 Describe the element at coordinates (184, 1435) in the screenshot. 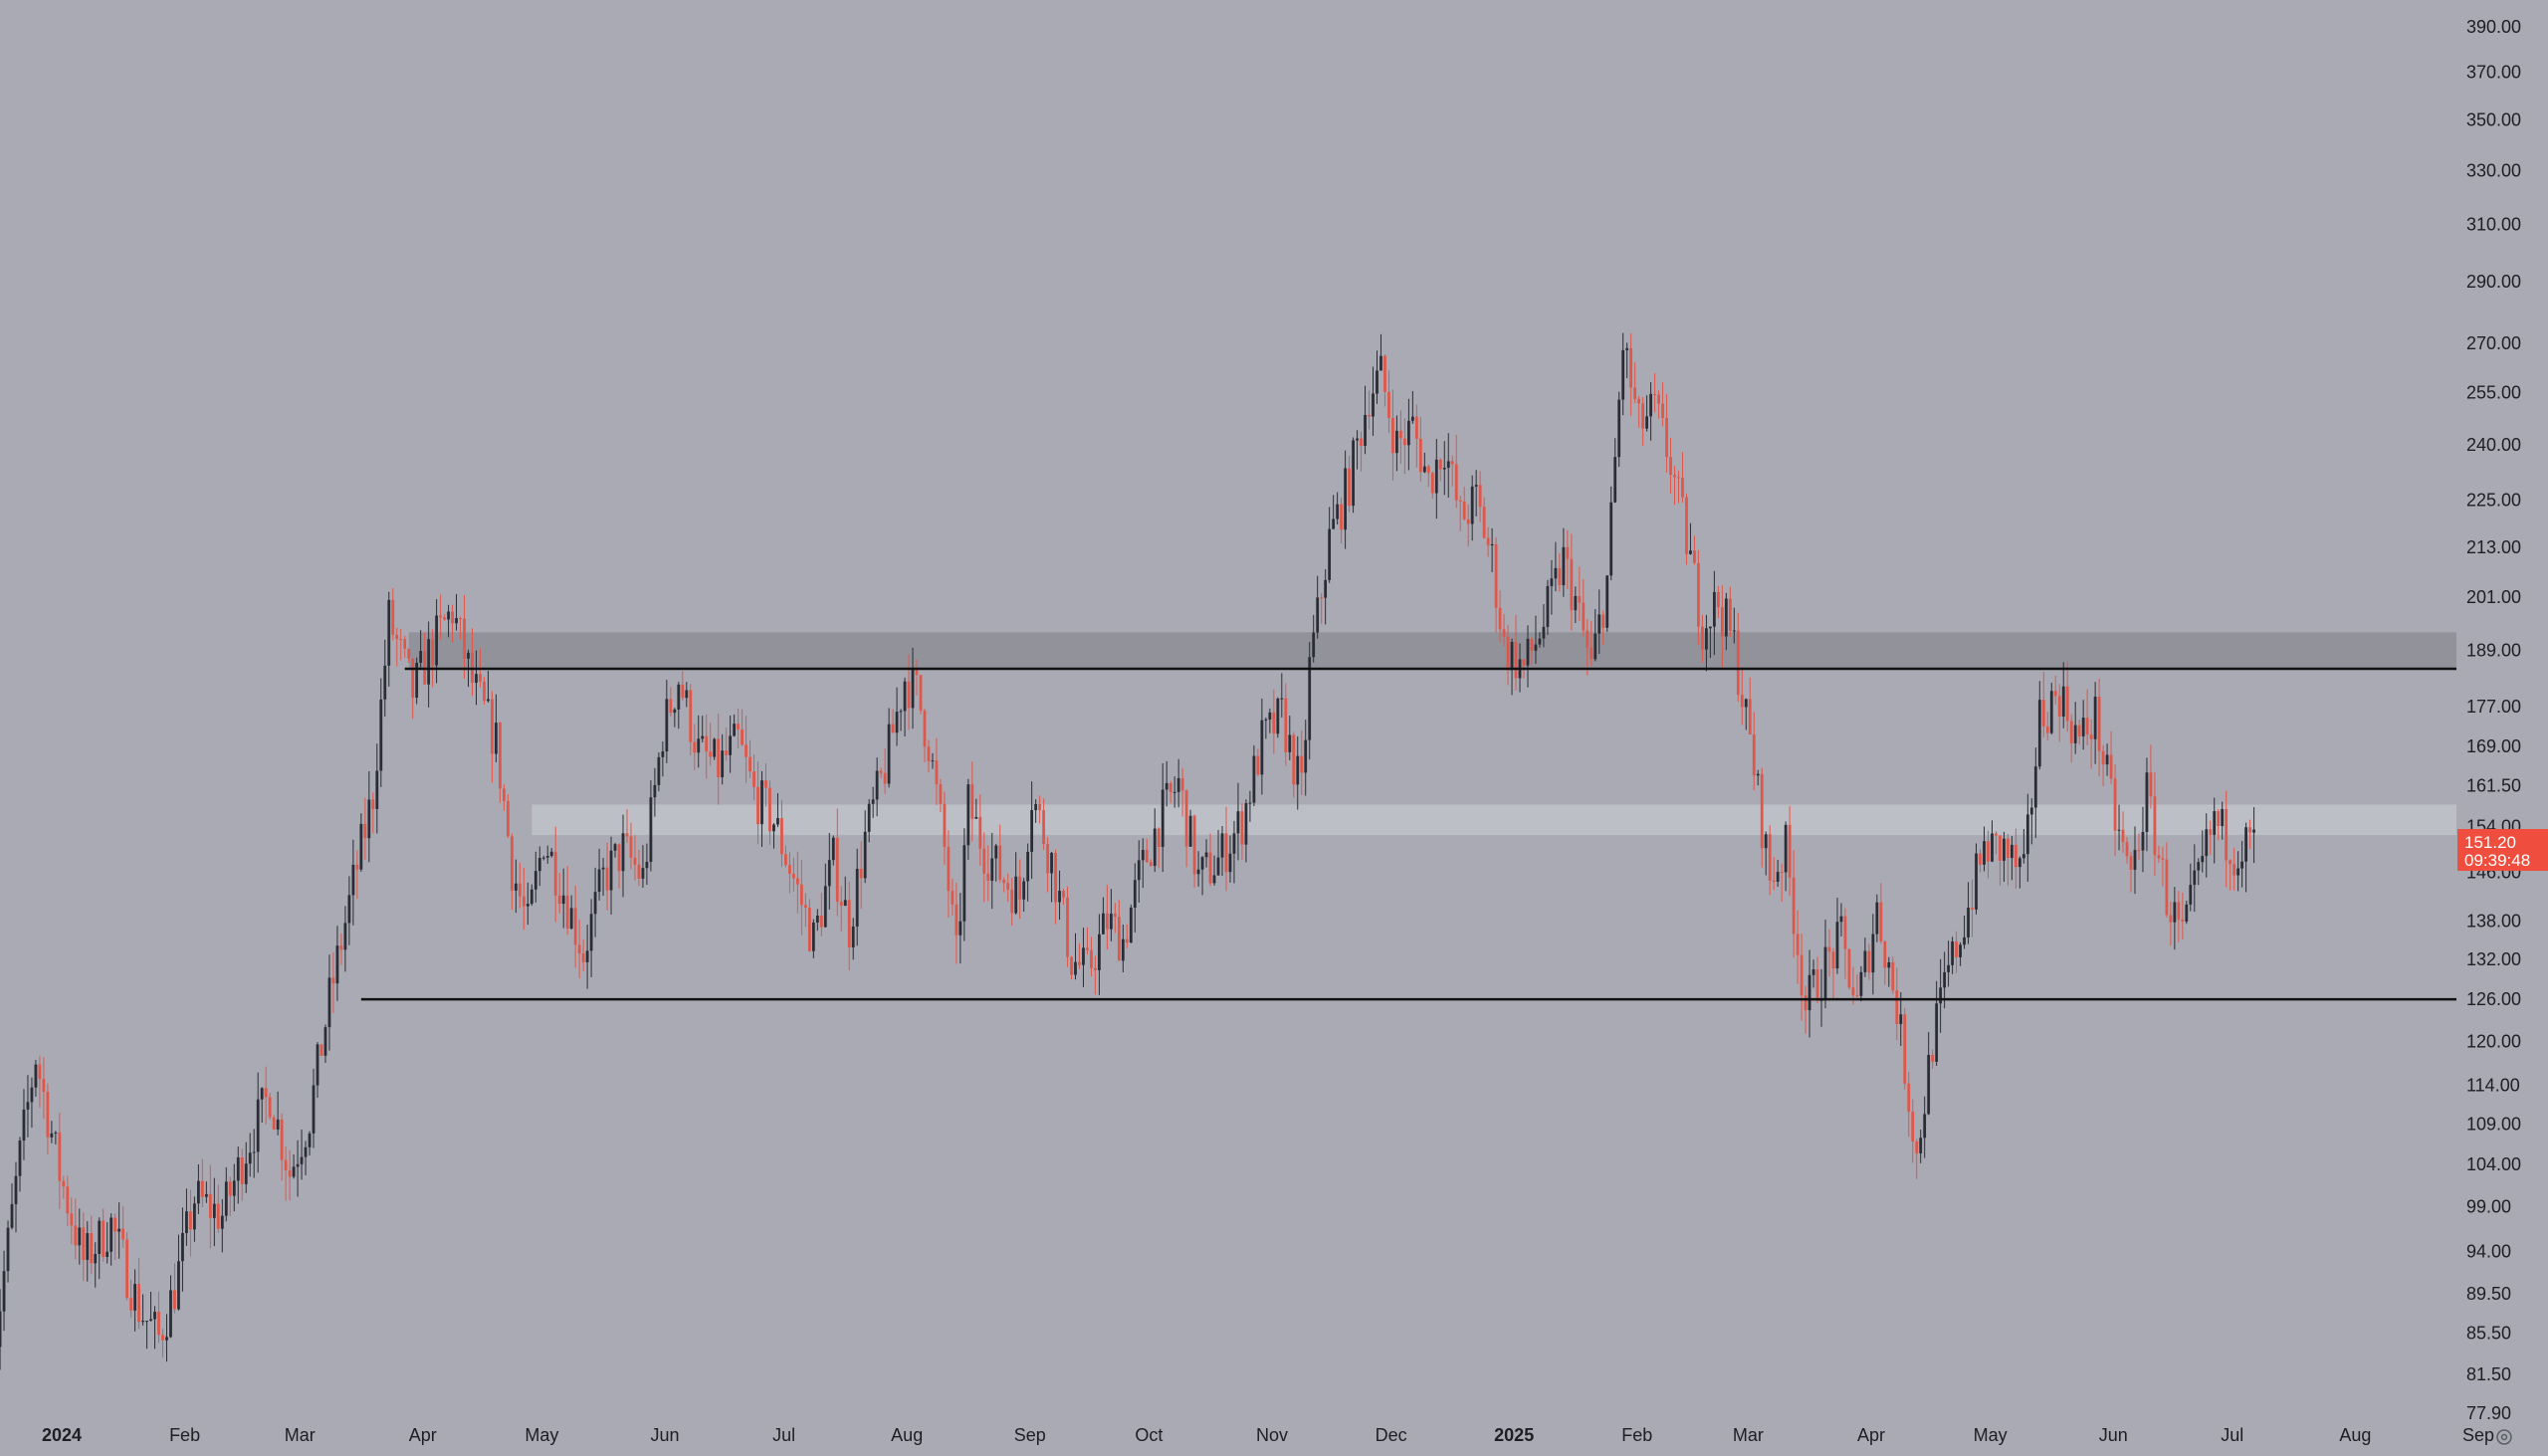

I see `x-tick-label: Feb` at that location.